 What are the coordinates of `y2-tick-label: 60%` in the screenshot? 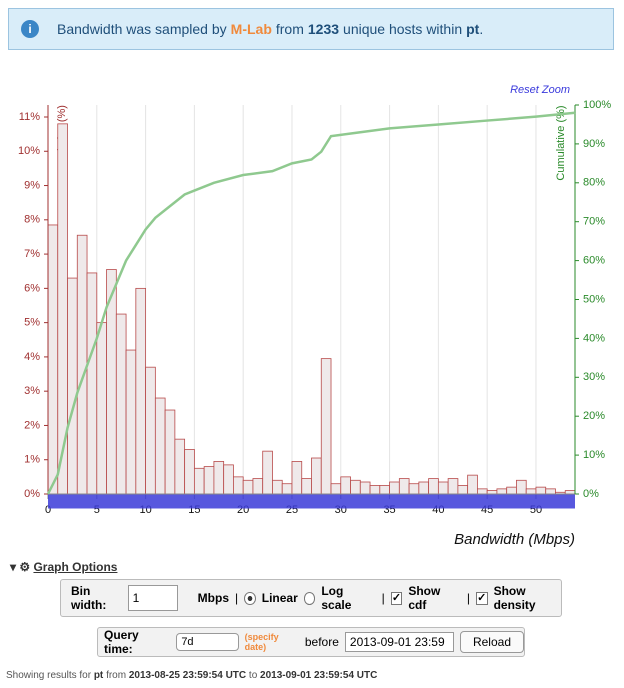 It's located at (594, 261).